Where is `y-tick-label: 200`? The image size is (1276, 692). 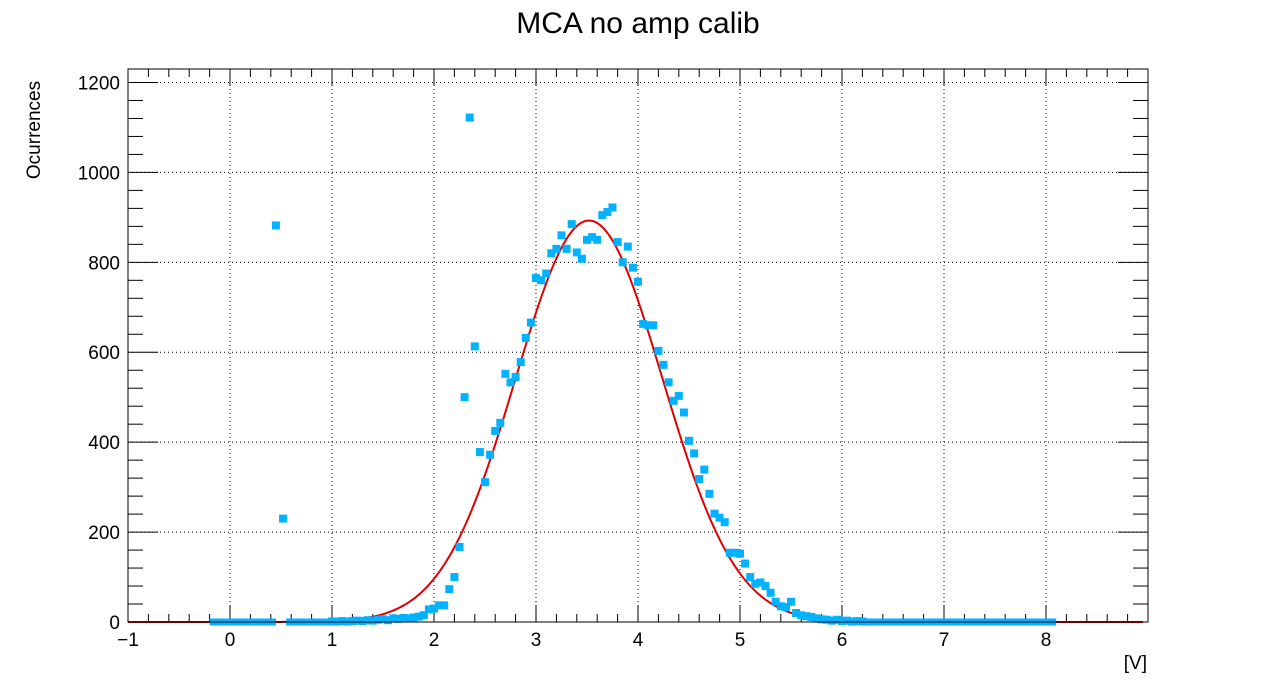 y-tick-label: 200 is located at coordinates (104, 533).